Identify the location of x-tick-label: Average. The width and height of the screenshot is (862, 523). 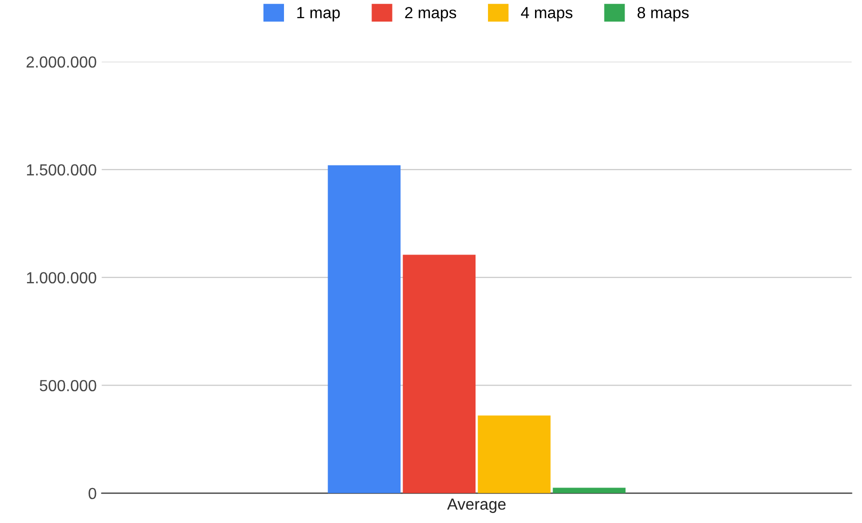
(476, 505).